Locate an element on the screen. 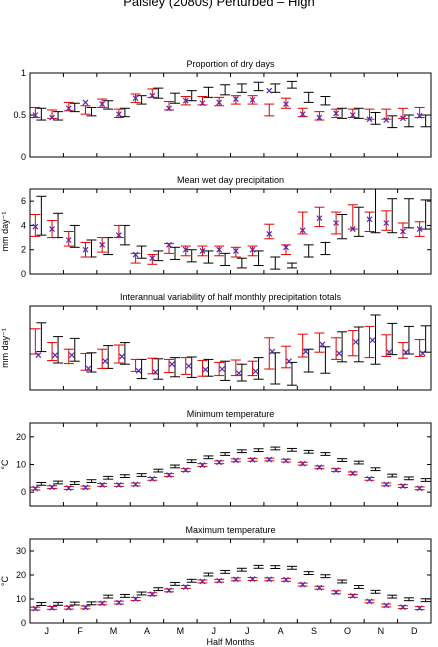 Image resolution: width=438 pixels, height=647 pixels. x-tick-label: M is located at coordinates (181, 631).